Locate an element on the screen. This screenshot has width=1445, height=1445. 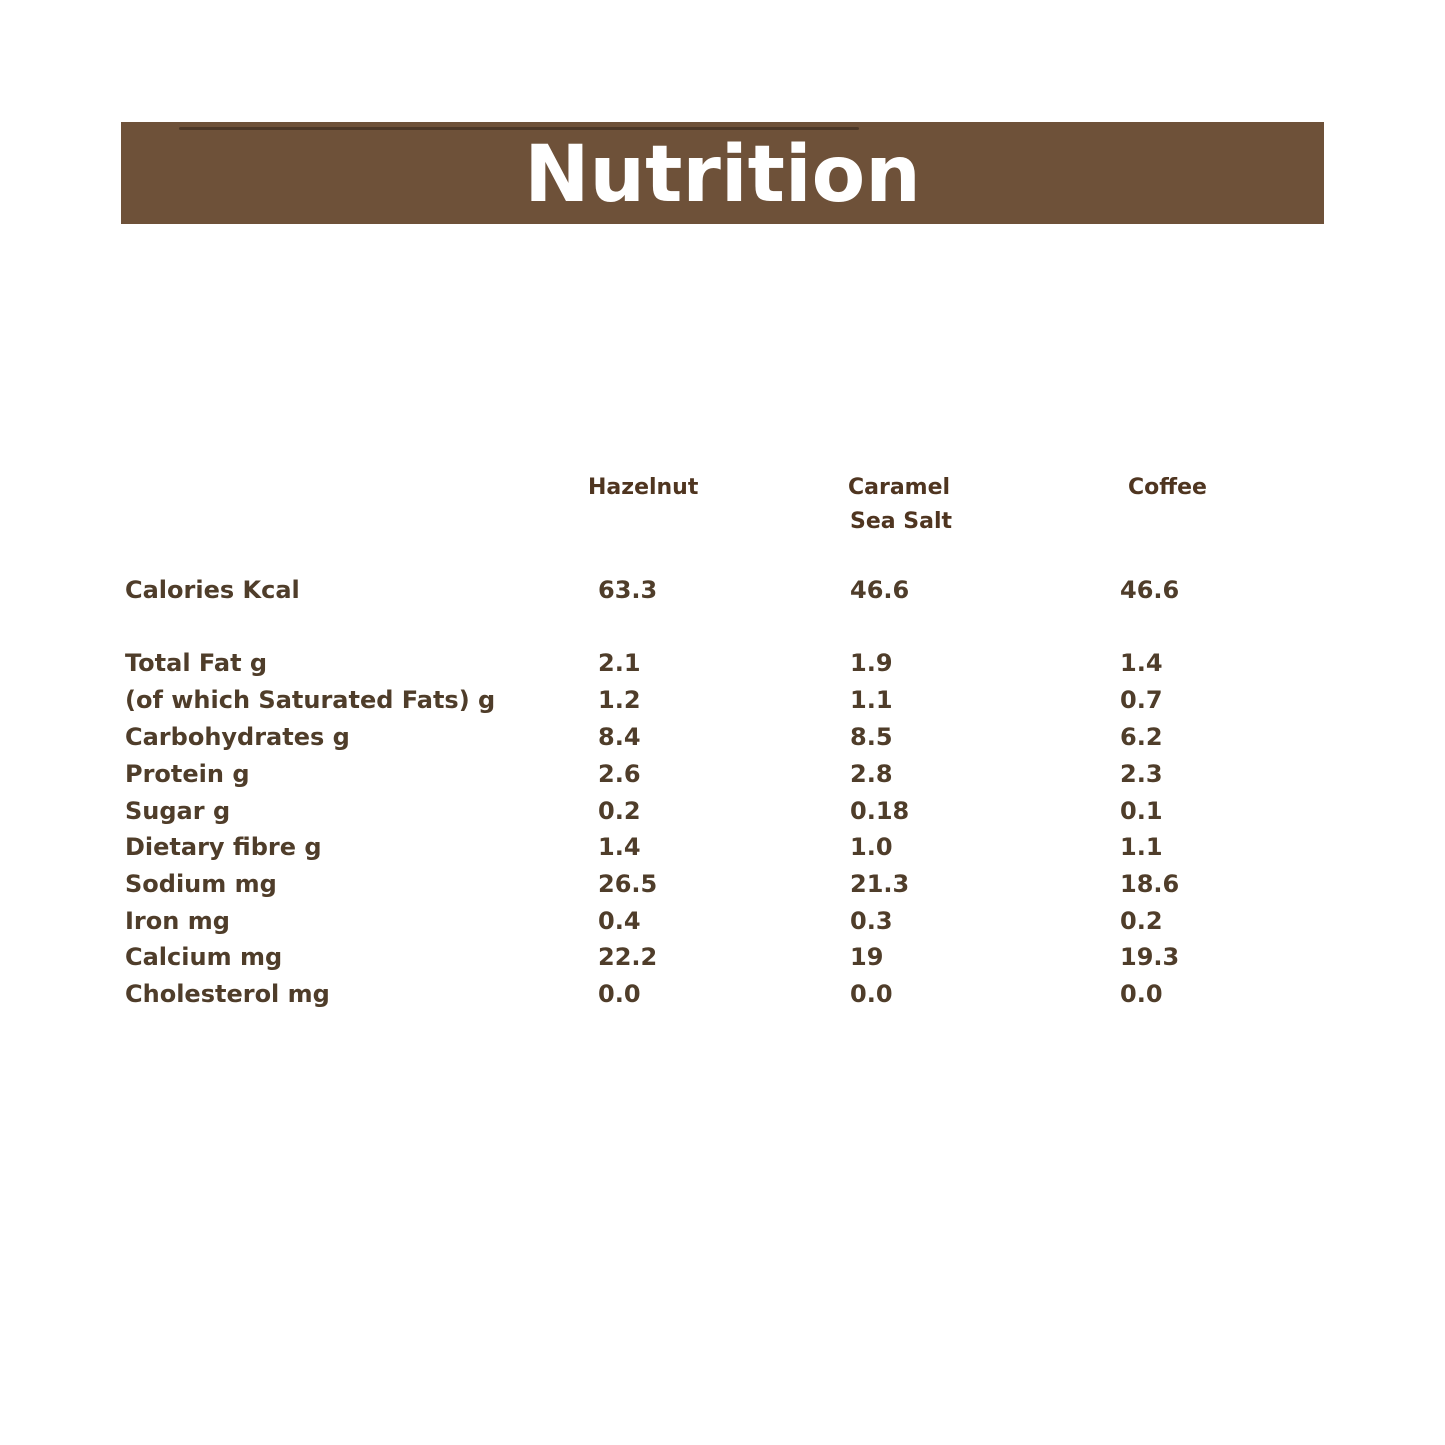
row-label-saturated-fats: (of which Saturated Fats) g is located at coordinates (310, 700).